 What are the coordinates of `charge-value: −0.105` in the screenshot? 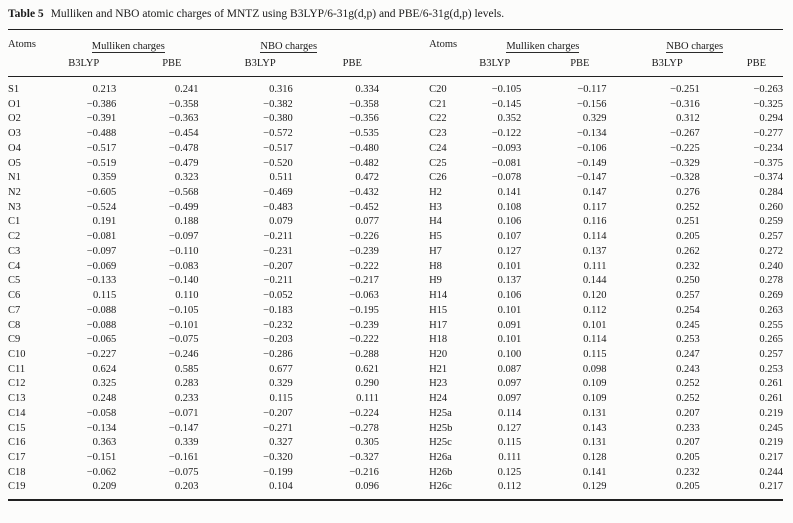 It's located at (506, 89).